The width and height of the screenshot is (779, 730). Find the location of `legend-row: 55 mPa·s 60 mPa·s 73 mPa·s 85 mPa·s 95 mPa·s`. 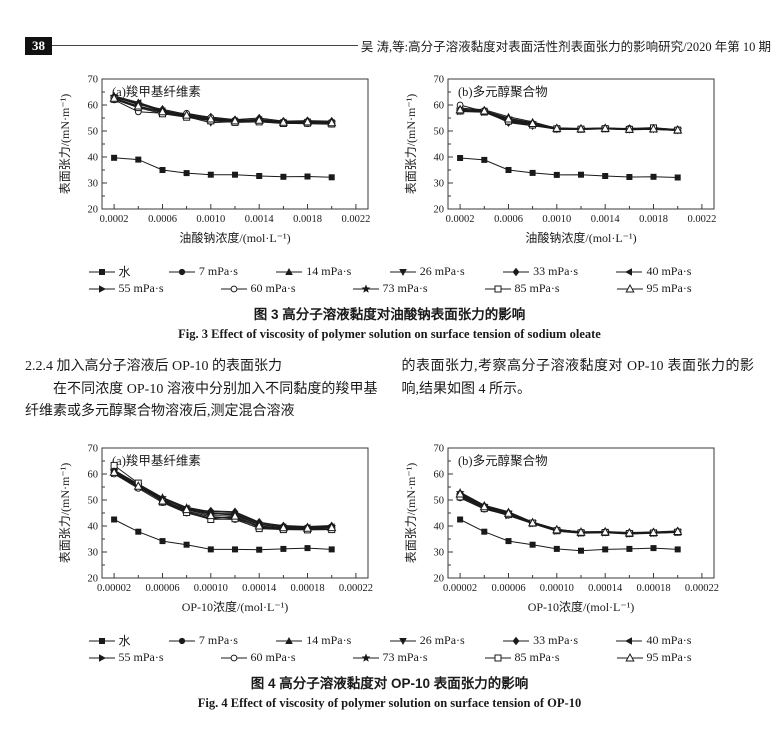

legend-row: 55 mPa·s 60 mPa·s 73 mPa·s 85 mPa·s 95 mPa·s is located at coordinates (390, 657).